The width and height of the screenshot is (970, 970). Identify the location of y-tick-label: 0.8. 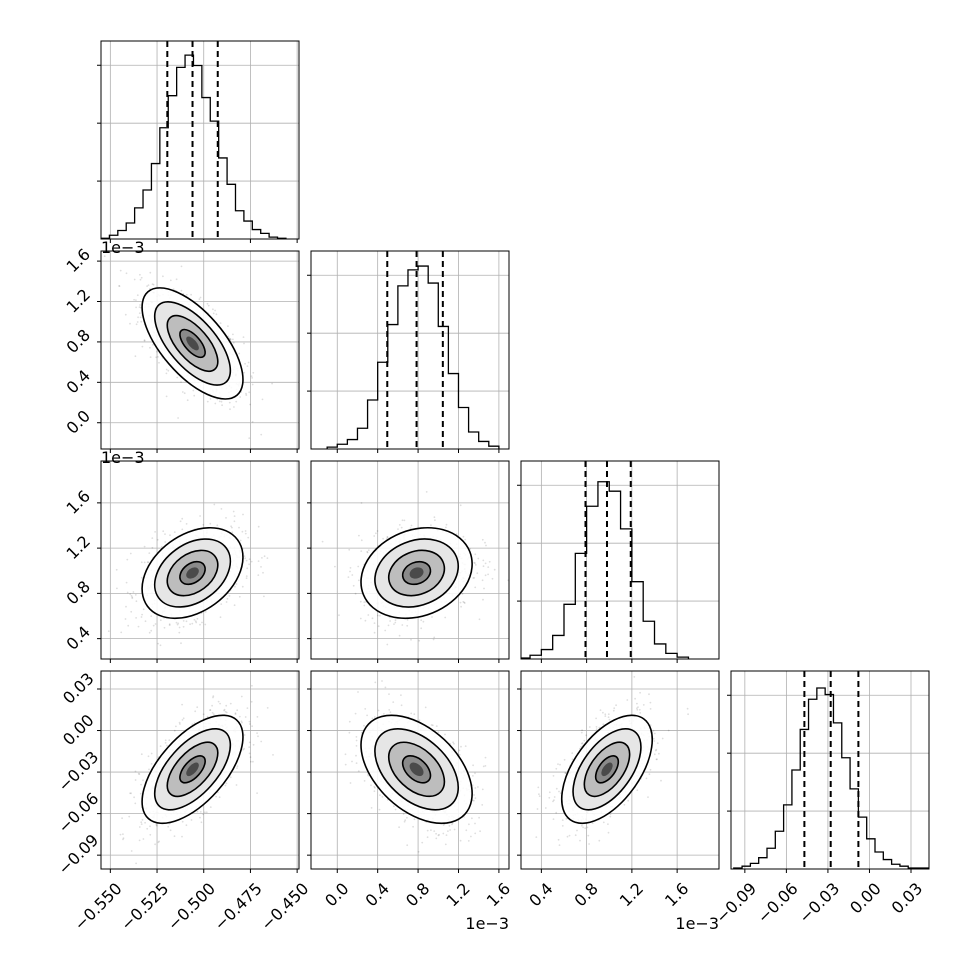
(78, 592).